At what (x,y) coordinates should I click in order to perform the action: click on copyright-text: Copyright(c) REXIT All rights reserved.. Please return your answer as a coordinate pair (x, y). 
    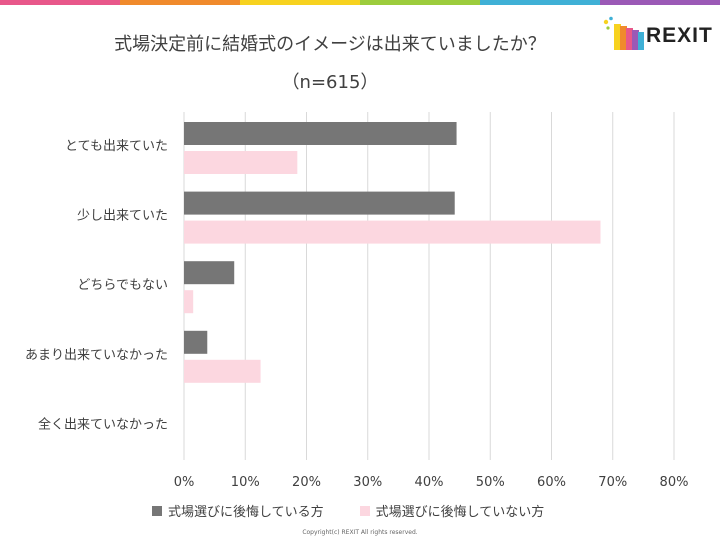
    Looking at the image, I should click on (360, 532).